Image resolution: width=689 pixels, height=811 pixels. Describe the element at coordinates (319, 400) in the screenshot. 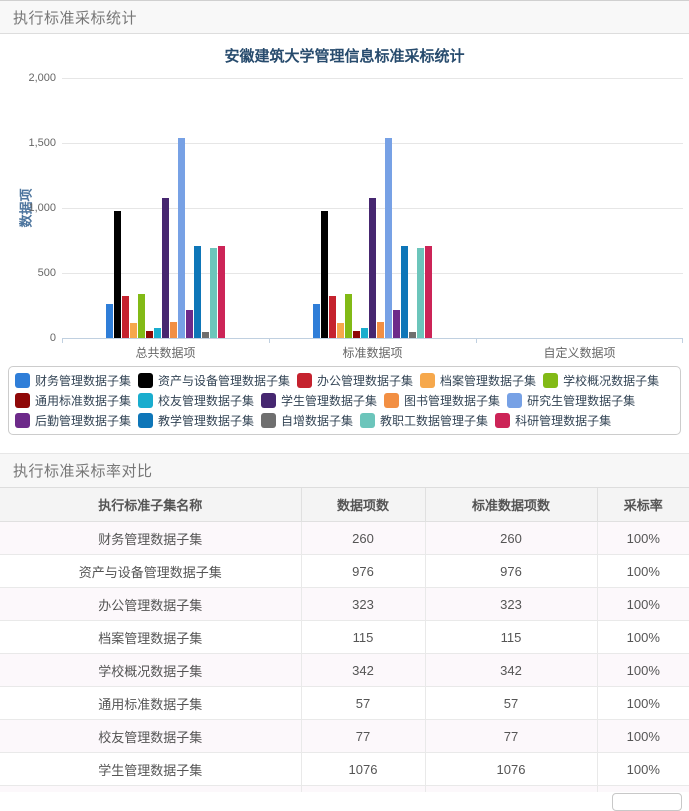

I see `legend-item: 学生管理数据子集` at that location.